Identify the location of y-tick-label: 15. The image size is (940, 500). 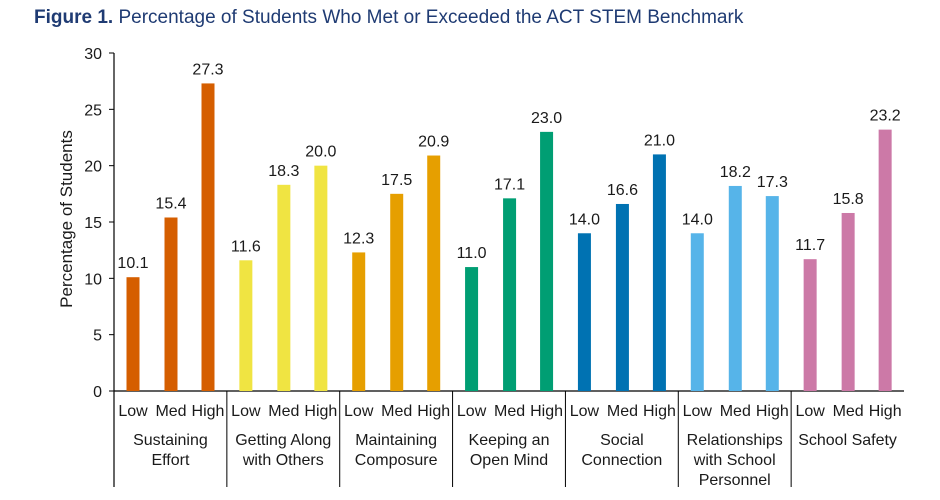
(93, 223).